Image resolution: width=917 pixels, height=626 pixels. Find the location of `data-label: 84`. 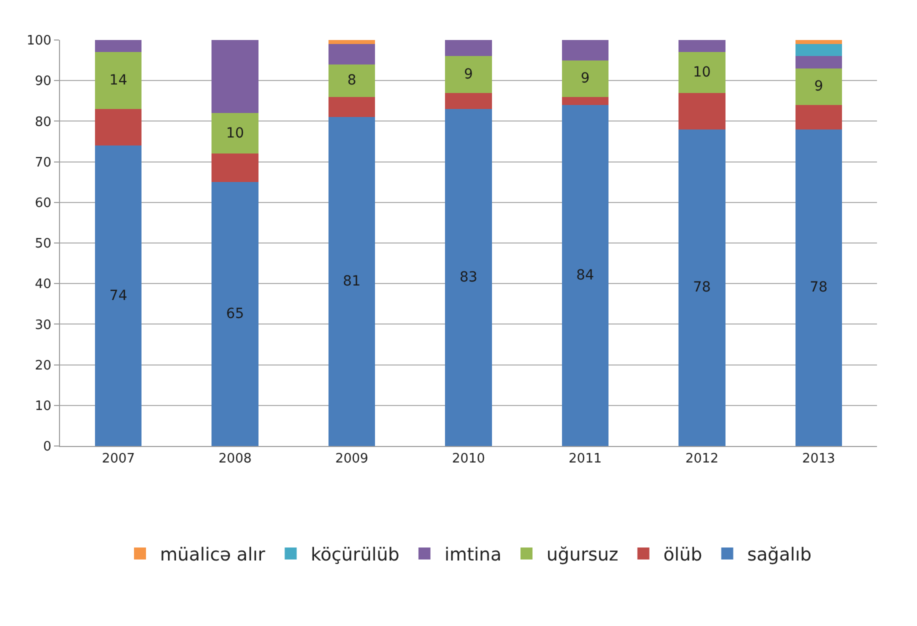

data-label: 84 is located at coordinates (585, 275).